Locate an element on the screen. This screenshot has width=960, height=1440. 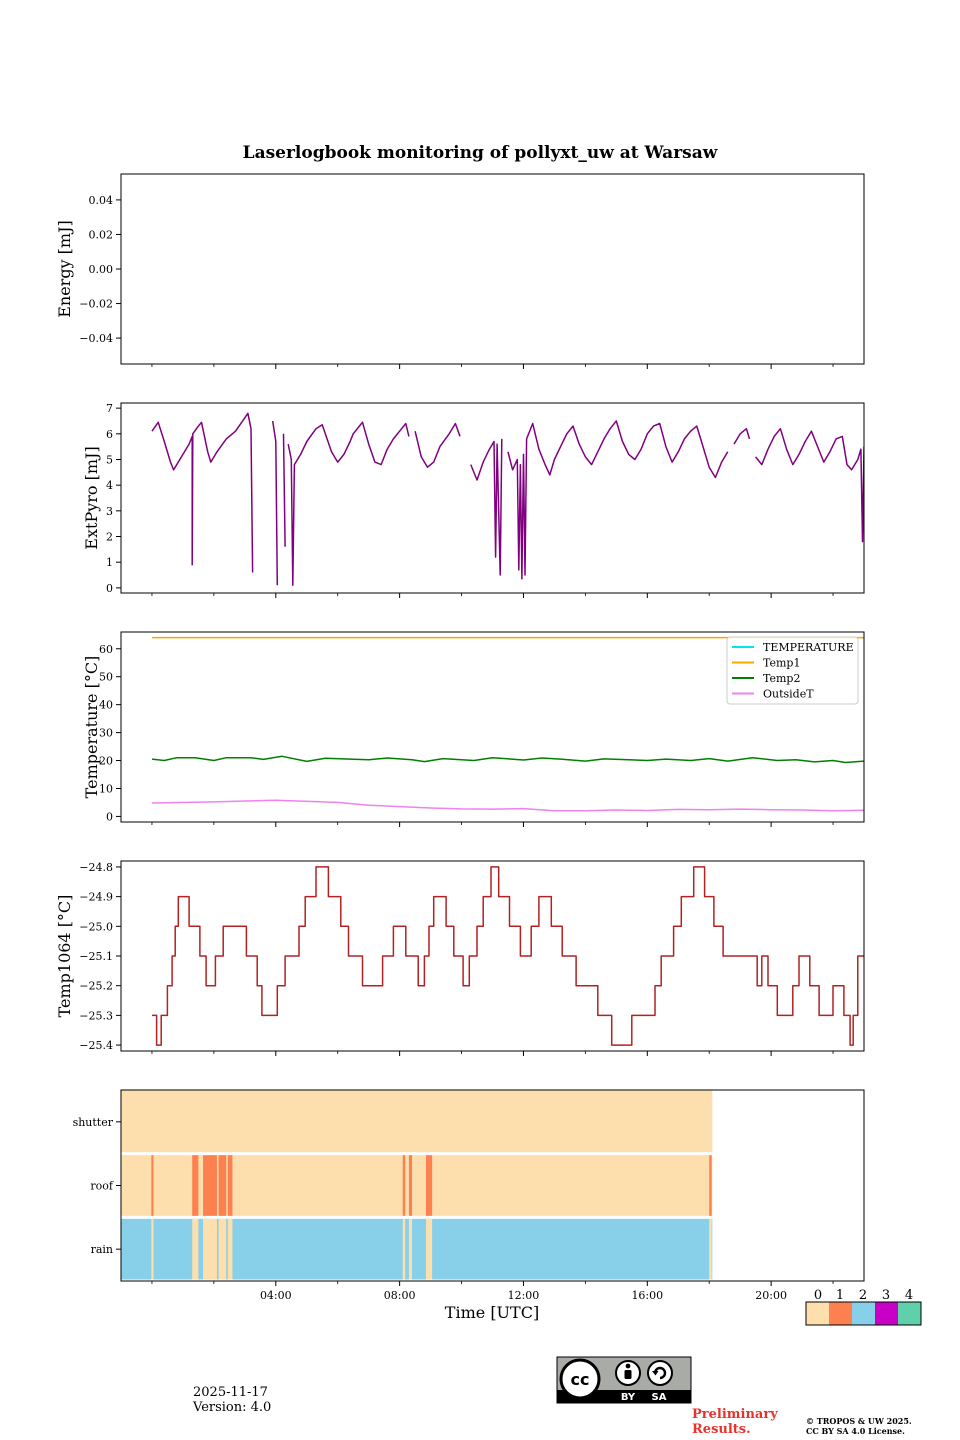
colorbar-label: 0 is located at coordinates (818, 1295).